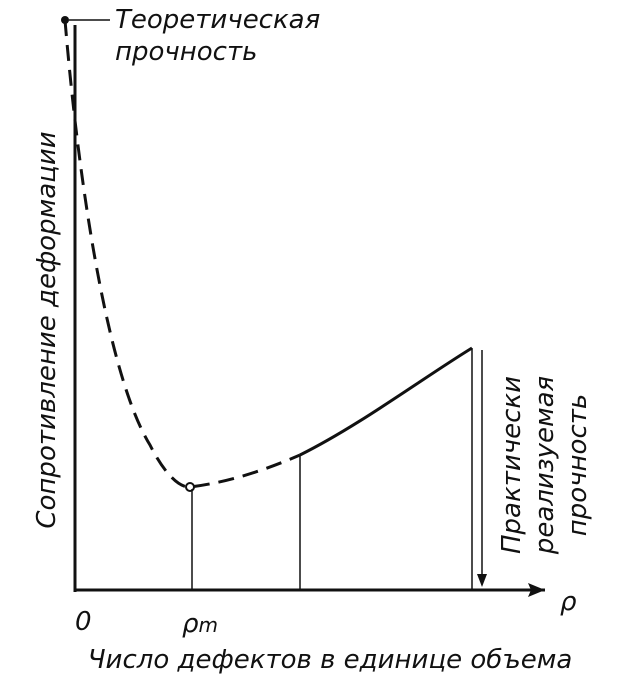 The image size is (632, 679). I want to click on annotation: Практически, so click(512, 465).